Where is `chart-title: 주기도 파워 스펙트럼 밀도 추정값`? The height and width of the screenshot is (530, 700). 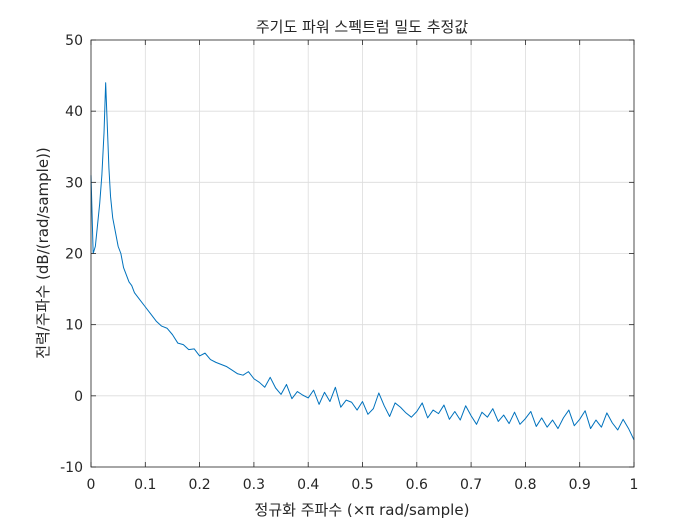
chart-title: 주기도 파워 스펙트럼 밀도 추정값 is located at coordinates (362, 27).